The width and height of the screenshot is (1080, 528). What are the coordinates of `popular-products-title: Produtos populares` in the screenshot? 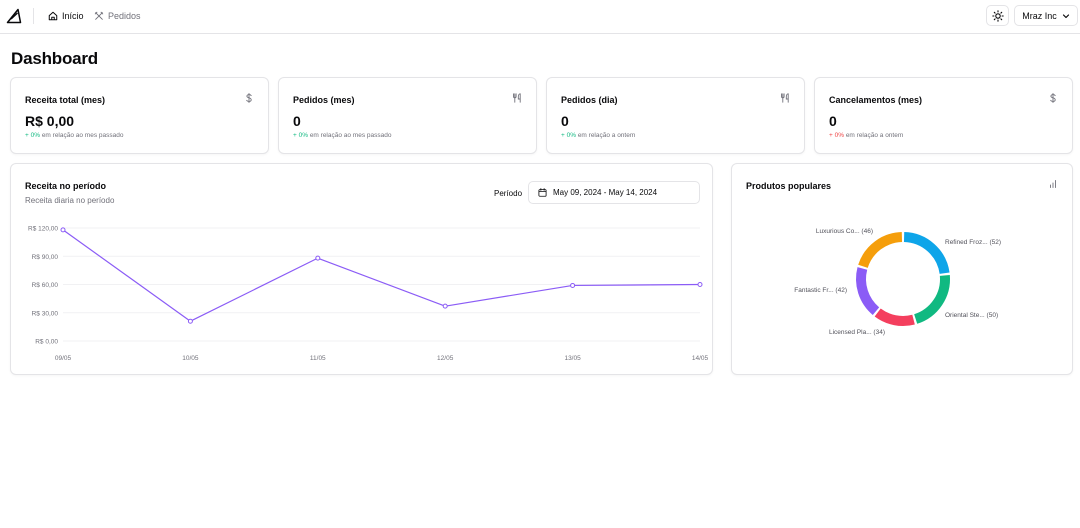 It's located at (789, 186).